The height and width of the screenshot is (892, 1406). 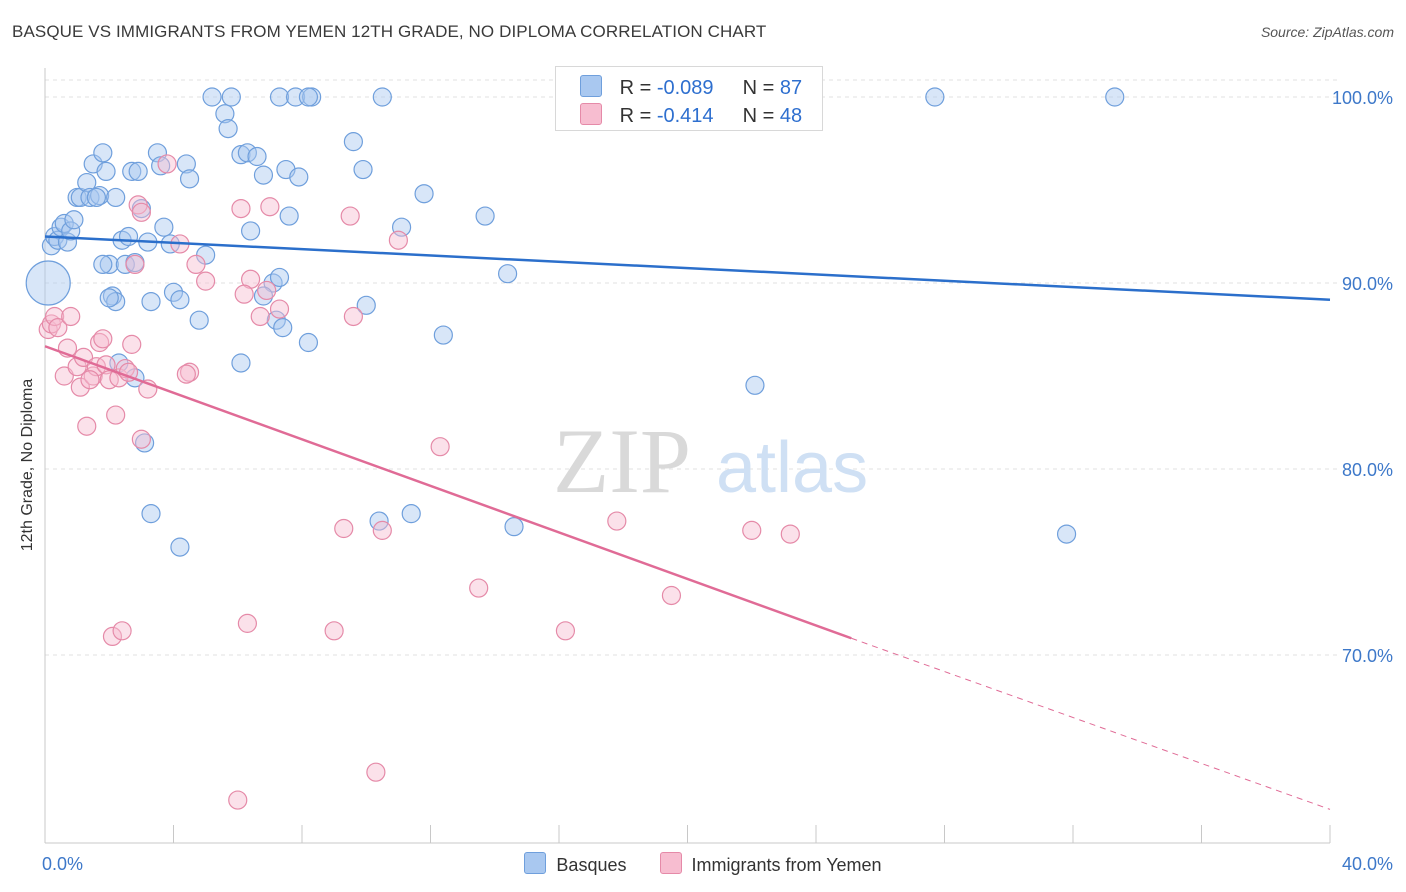 What do you see at coordinates (791, 116) in the screenshot?
I see `legend-n-value: 48` at bounding box center [791, 116].